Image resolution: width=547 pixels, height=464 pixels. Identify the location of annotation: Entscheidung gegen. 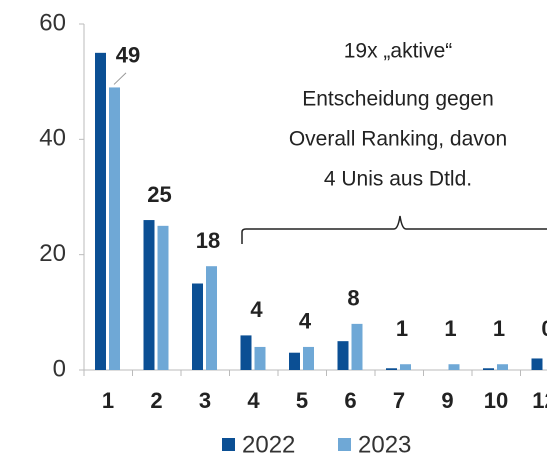
(398, 99).